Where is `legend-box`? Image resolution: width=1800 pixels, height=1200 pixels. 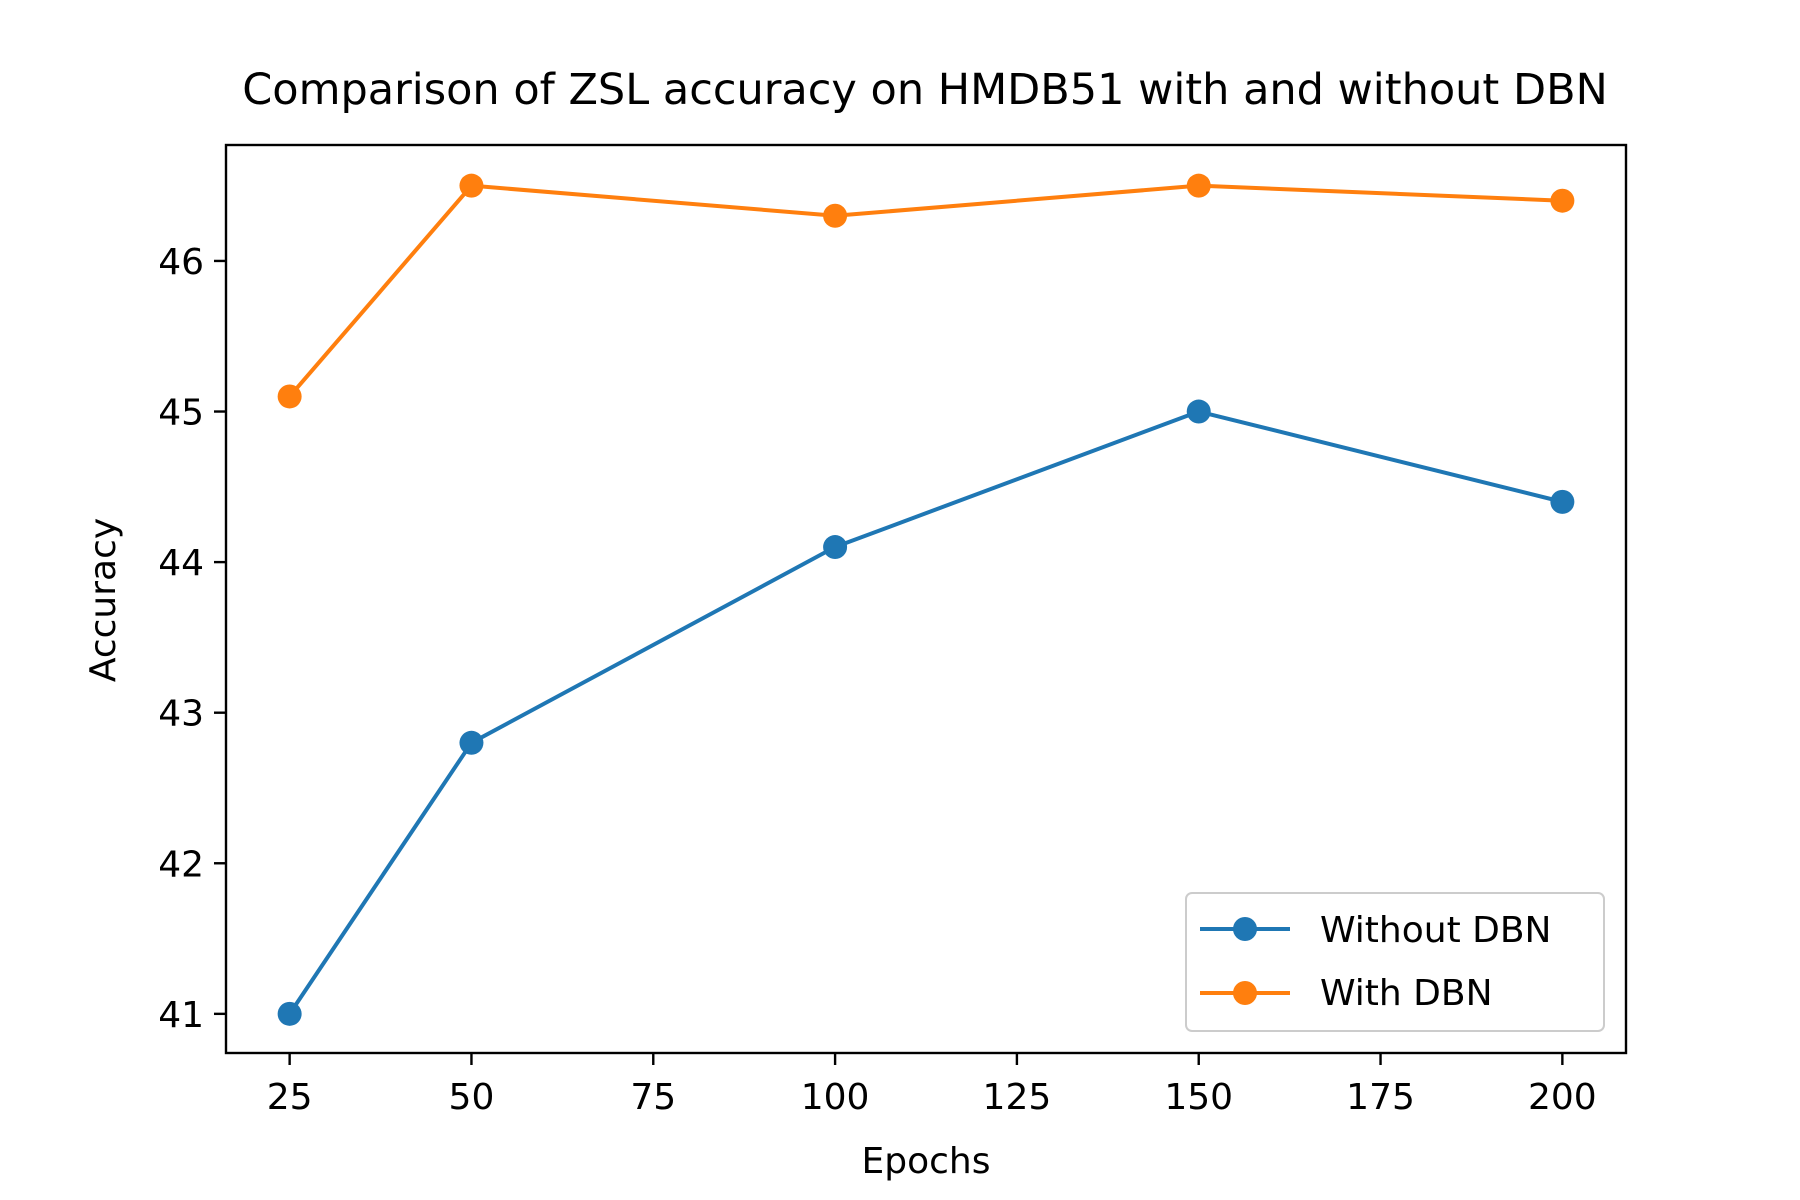
legend-box is located at coordinates (1395, 962).